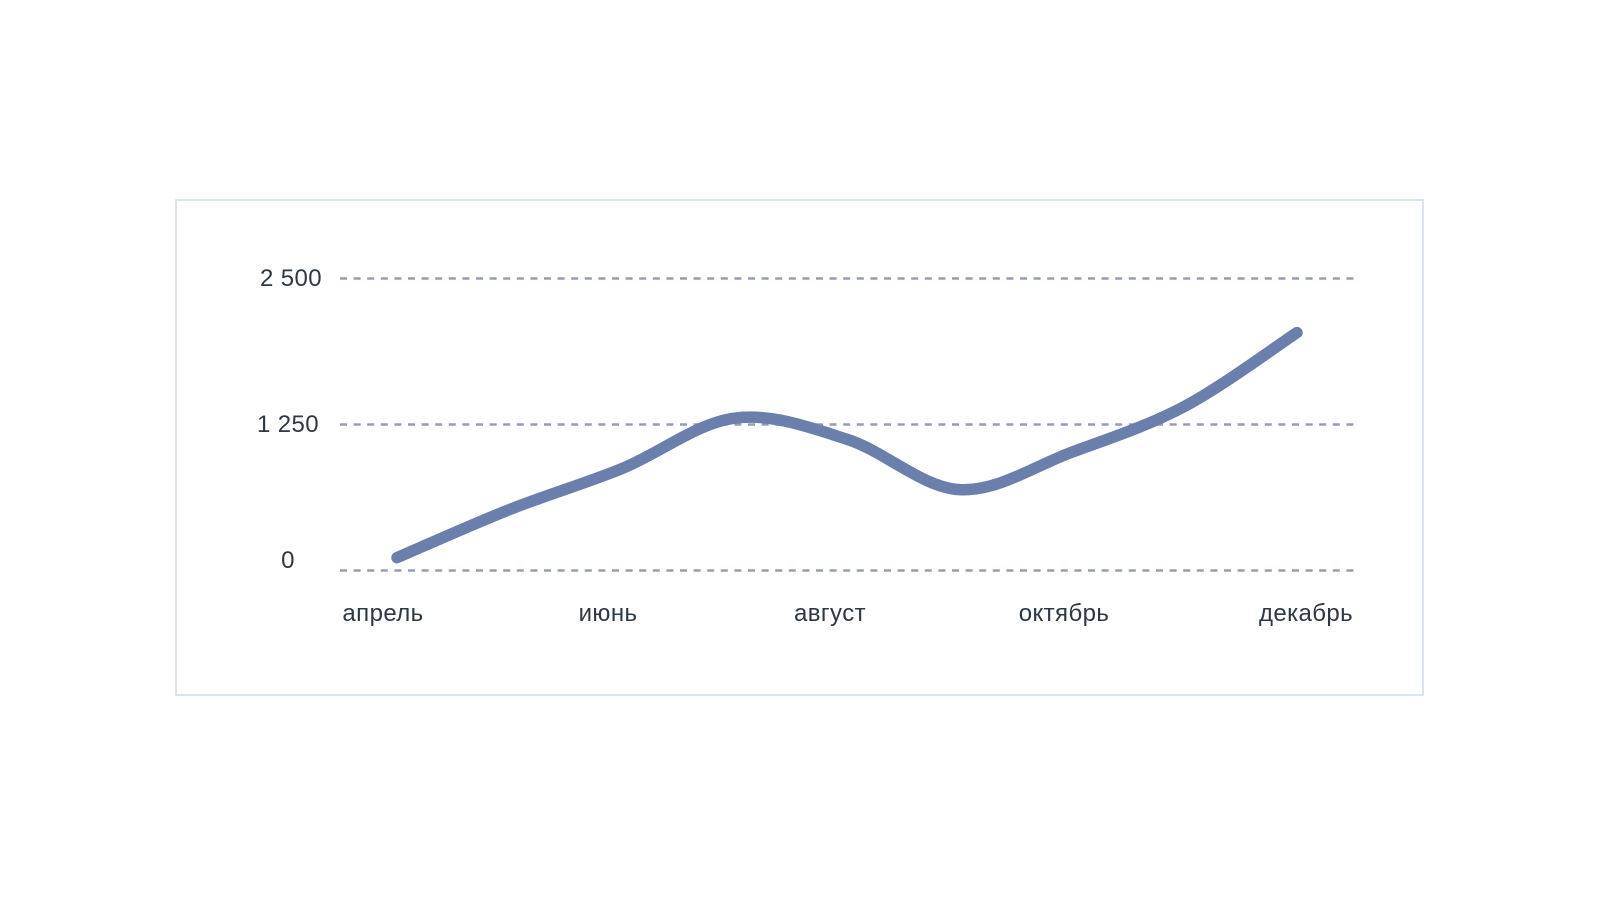 This screenshot has width=1600, height=897. Describe the element at coordinates (288, 560) in the screenshot. I see `y-tick-0: 0` at that location.